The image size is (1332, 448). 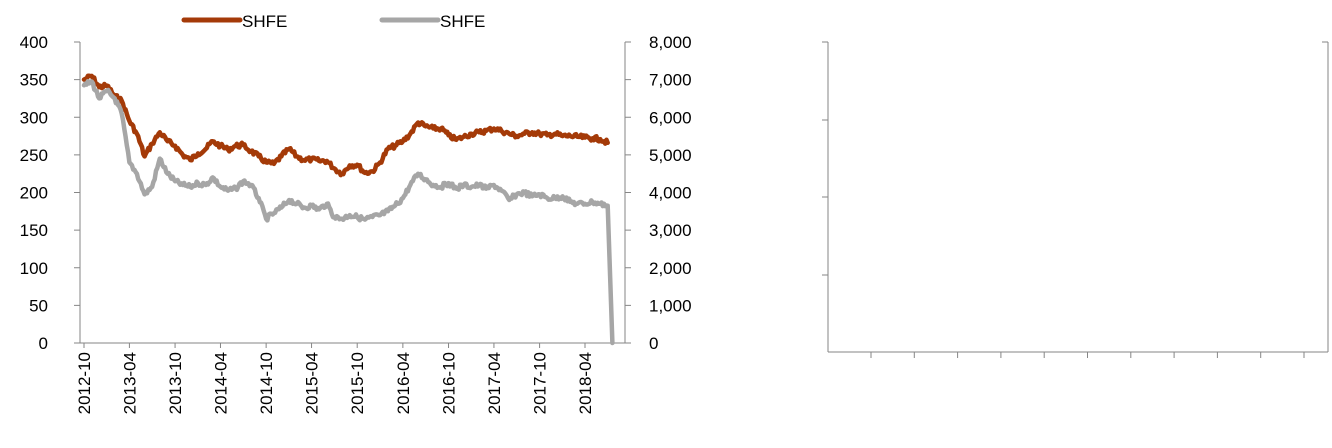 What do you see at coordinates (266, 383) in the screenshot?
I see `x-tick-label: 2014-10` at bounding box center [266, 383].